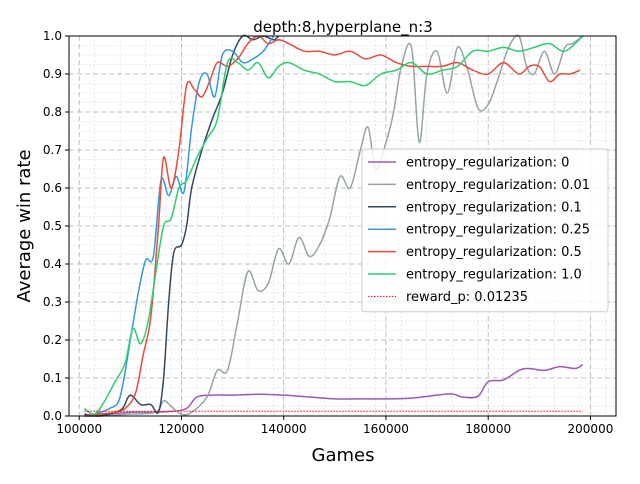 Image resolution: width=640 pixels, height=484 pixels. What do you see at coordinates (498, 230) in the screenshot?
I see `legend-label: entropy_regularization: 0.25` at bounding box center [498, 230].